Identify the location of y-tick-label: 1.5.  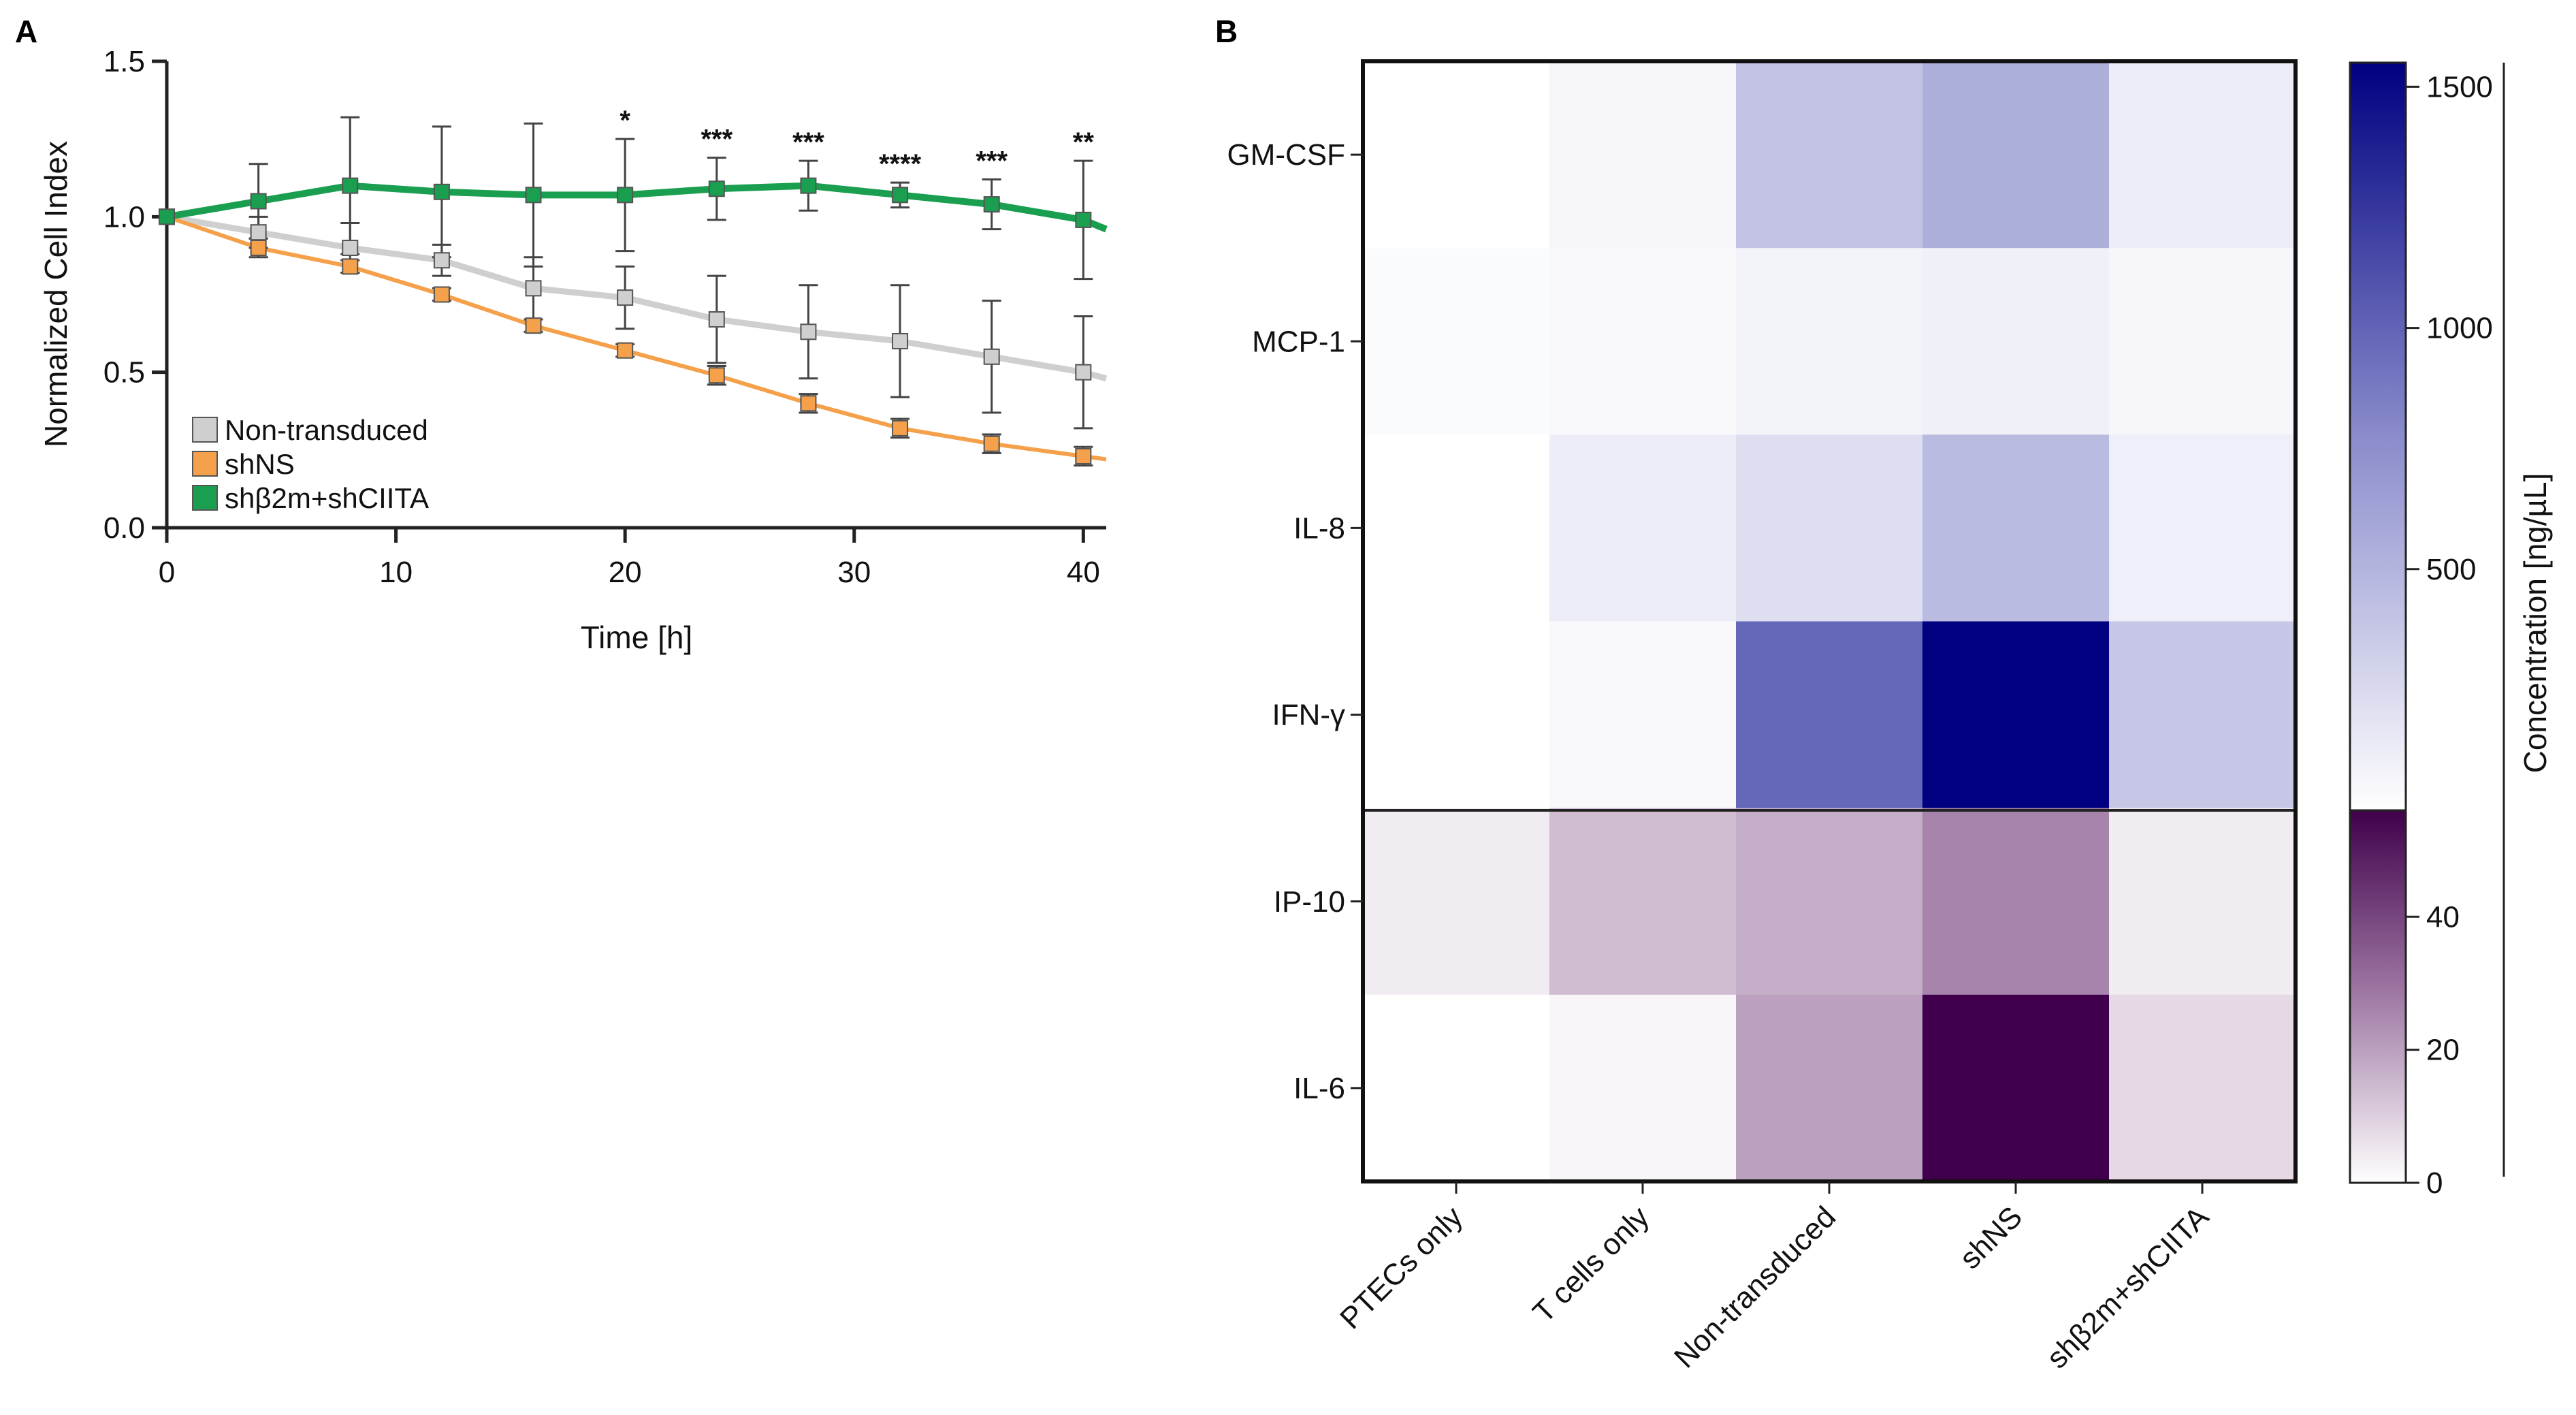
(124, 61).